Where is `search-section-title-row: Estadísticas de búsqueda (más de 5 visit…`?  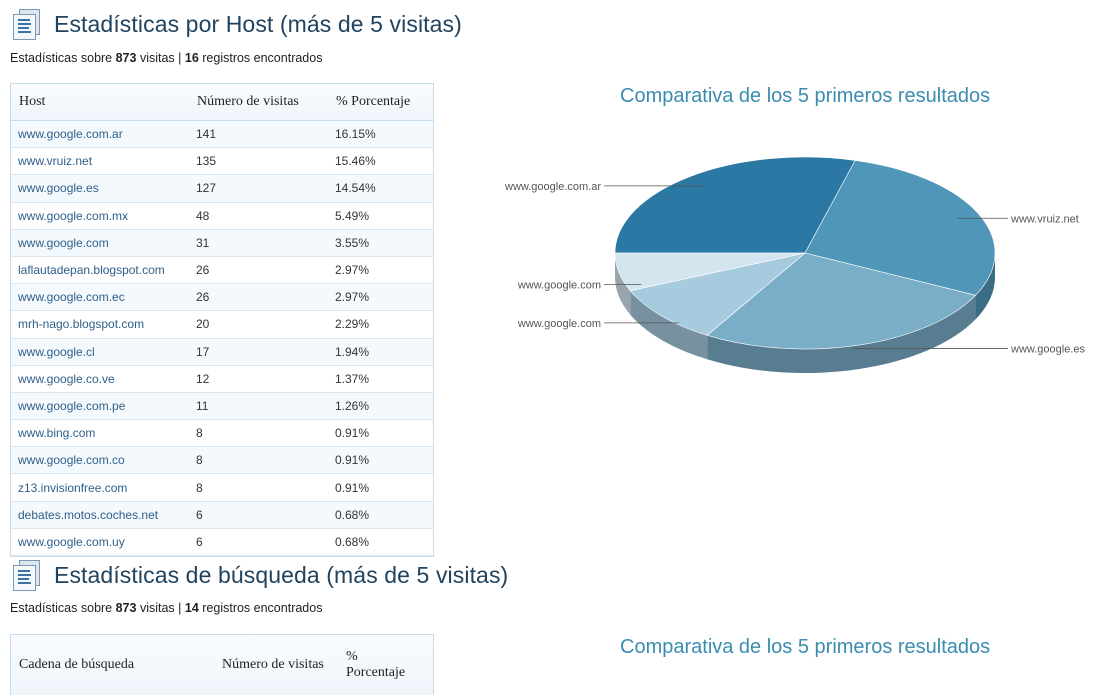 search-section-title-row: Estadísticas de búsqueda (más de 5 visit… is located at coordinates (260, 575).